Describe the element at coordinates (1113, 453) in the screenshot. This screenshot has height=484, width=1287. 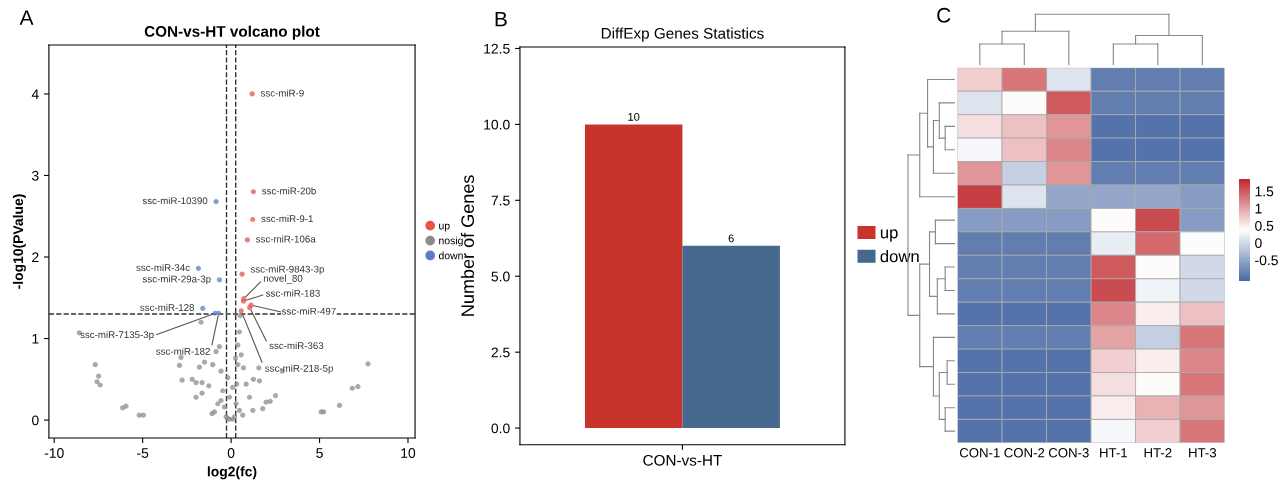
I see `x-tick-label: HT-1` at that location.